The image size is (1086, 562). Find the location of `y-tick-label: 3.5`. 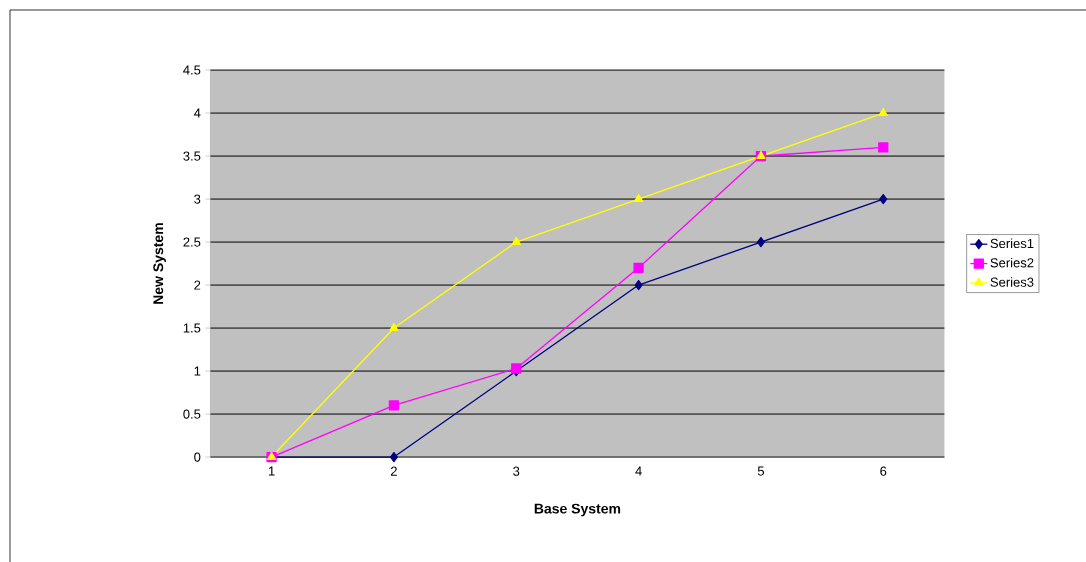

y-tick-label: 3.5 is located at coordinates (192, 156).